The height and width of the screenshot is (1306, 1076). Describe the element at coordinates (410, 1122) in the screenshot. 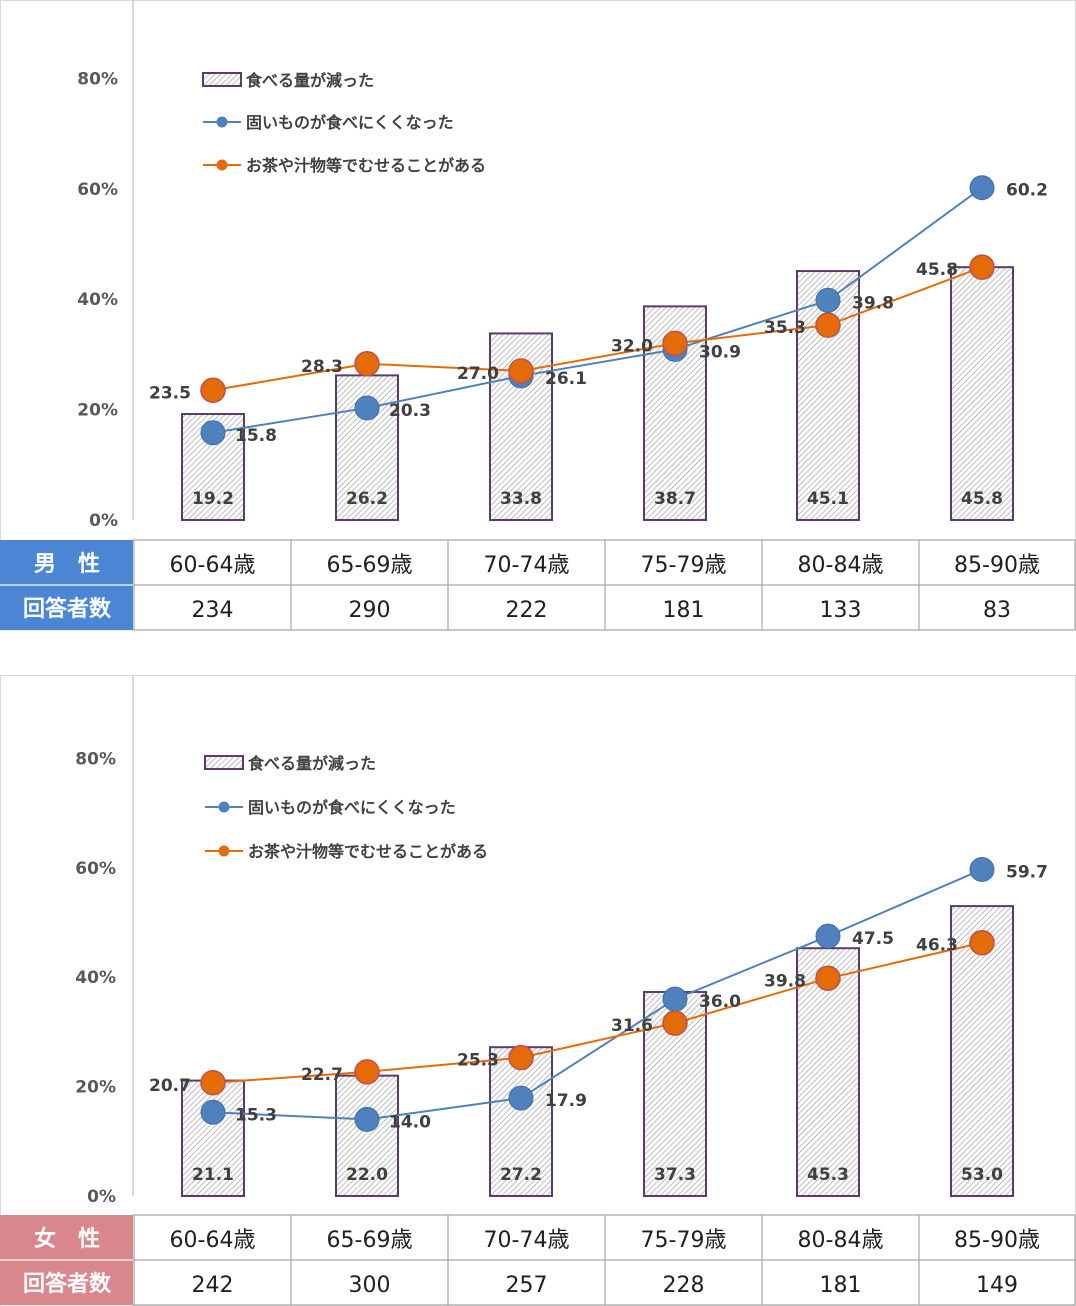

I see `blue-point-label: 14.0` at that location.